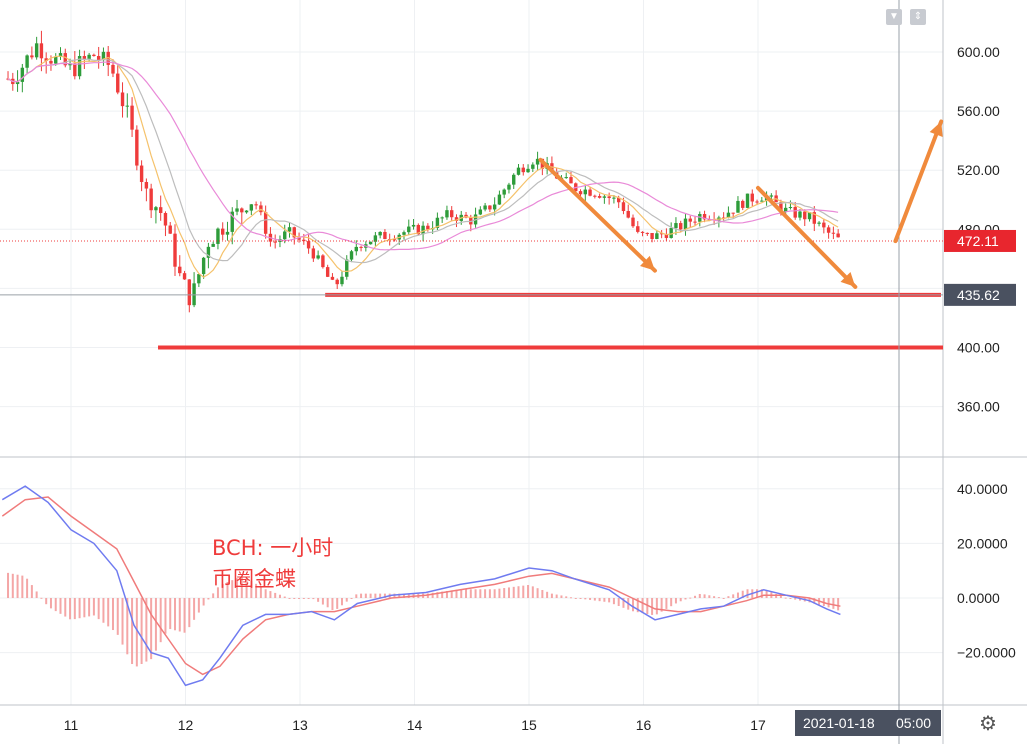 The height and width of the screenshot is (749, 1027). Describe the element at coordinates (894, 17) in the screenshot. I see `triangle-down-icon: ▼` at that location.